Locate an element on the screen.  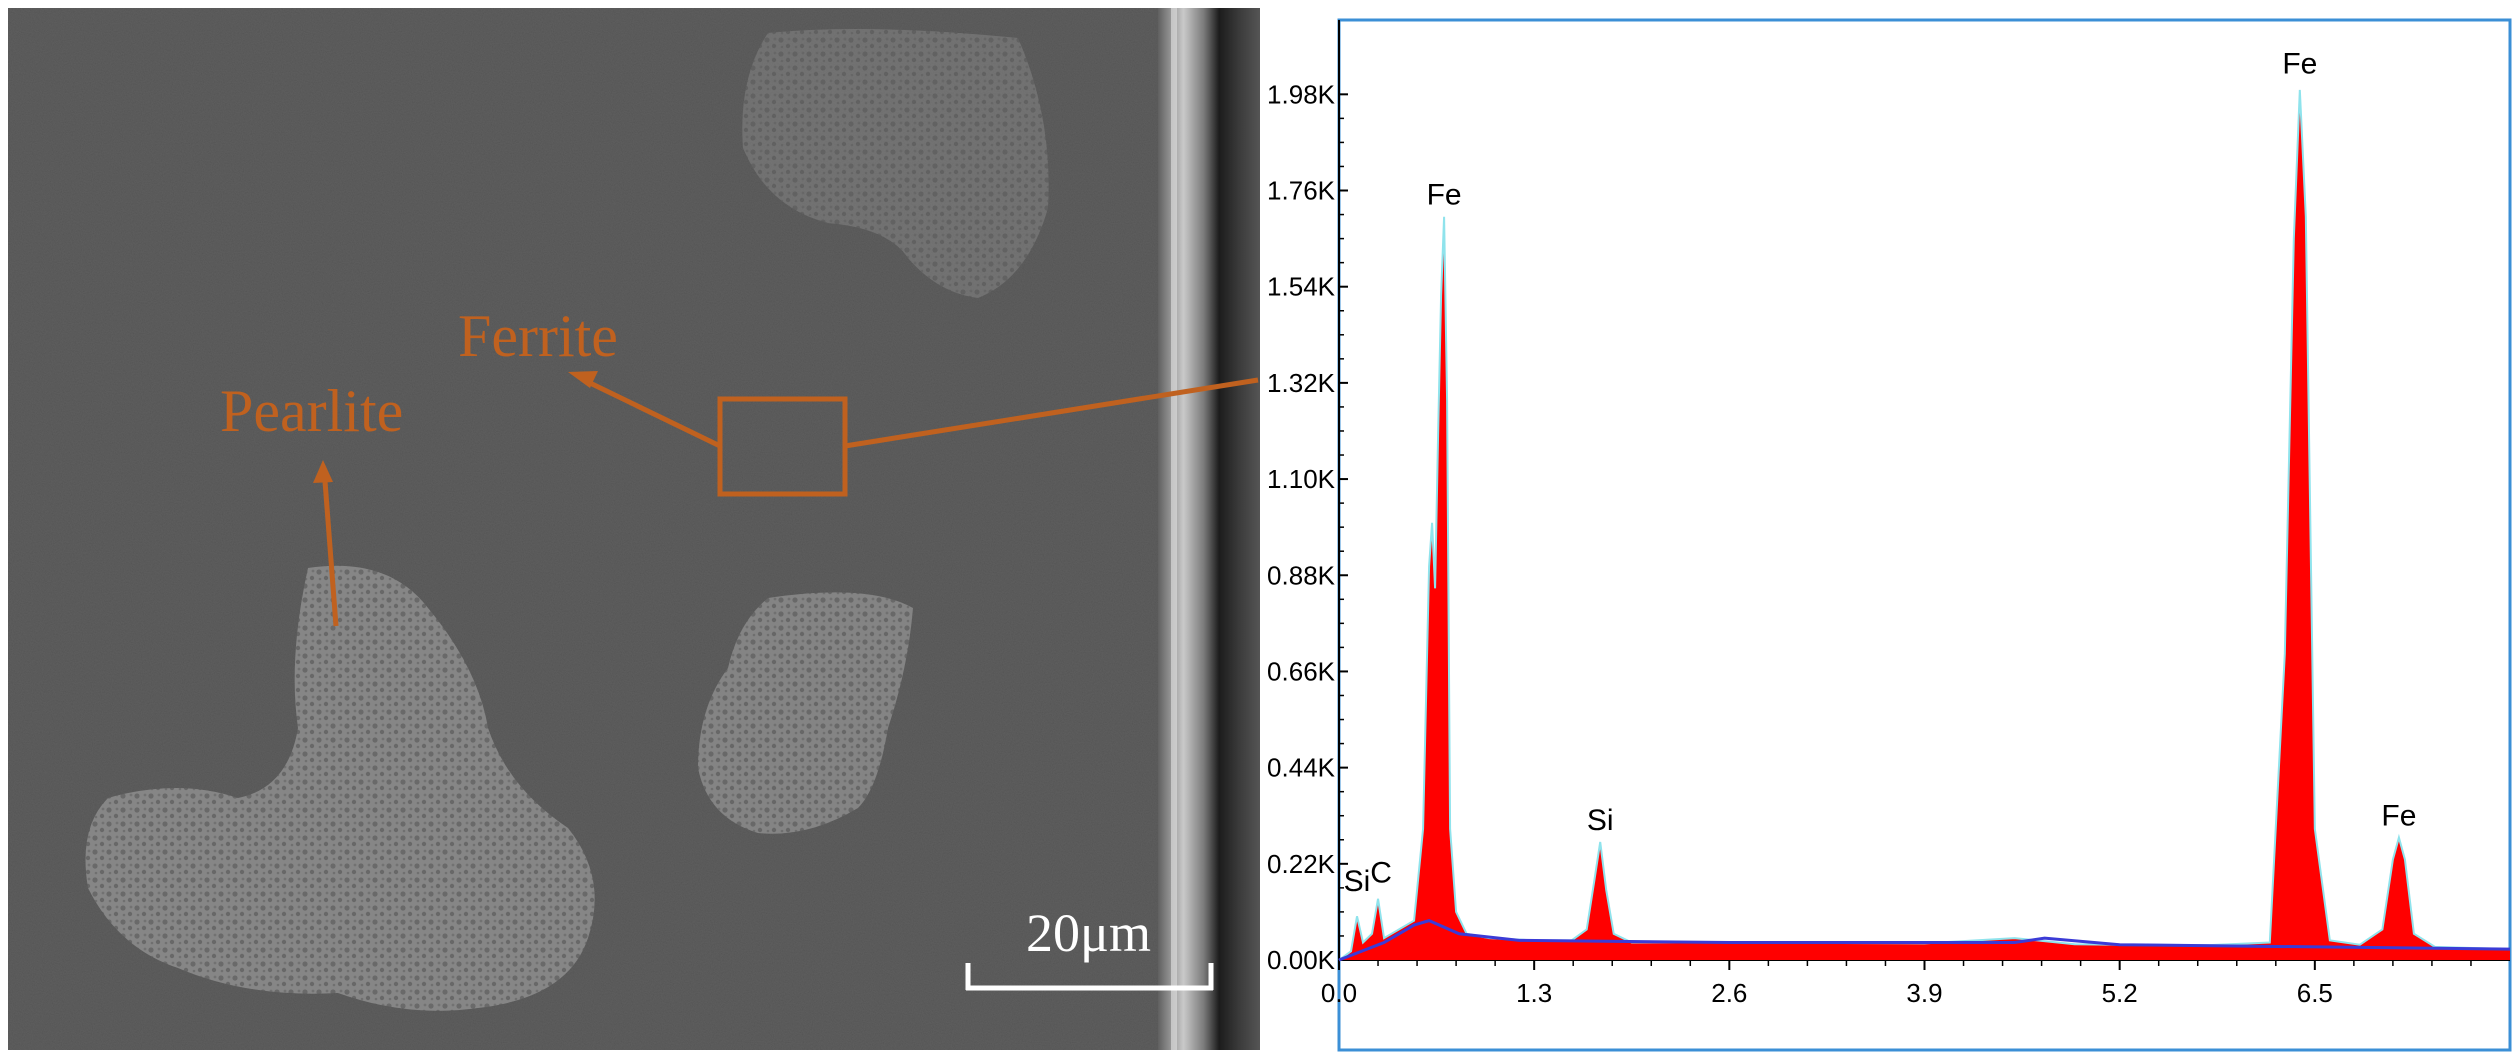
pearlite-label: Pearlite is located at coordinates (312, 411).